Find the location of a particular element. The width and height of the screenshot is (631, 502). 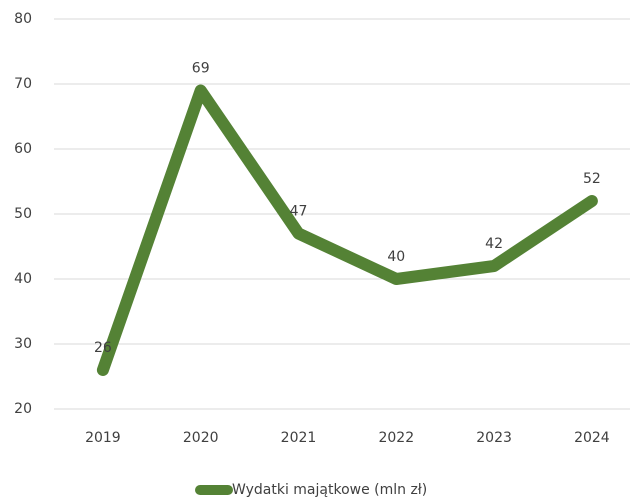

x-tick-label: 2023 is located at coordinates (494, 438).